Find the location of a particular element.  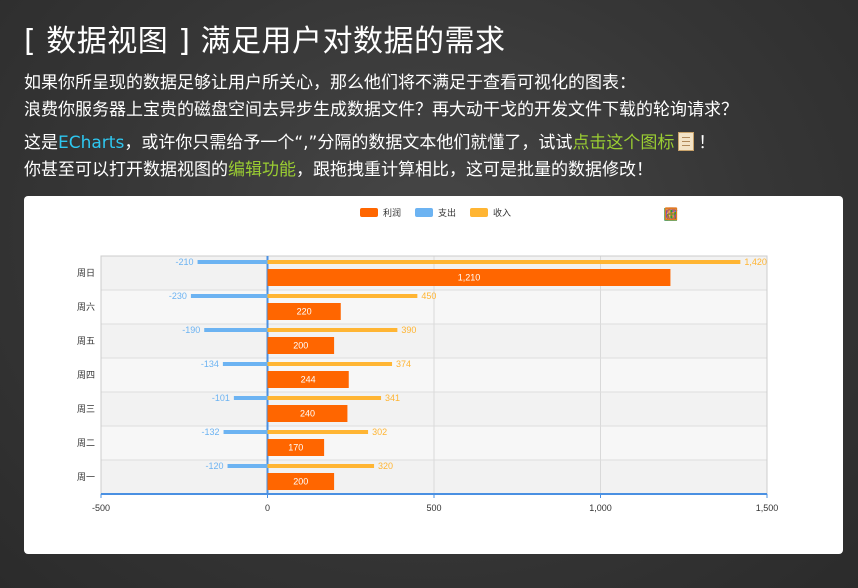

legend-label-profit: 利润 is located at coordinates (392, 213).